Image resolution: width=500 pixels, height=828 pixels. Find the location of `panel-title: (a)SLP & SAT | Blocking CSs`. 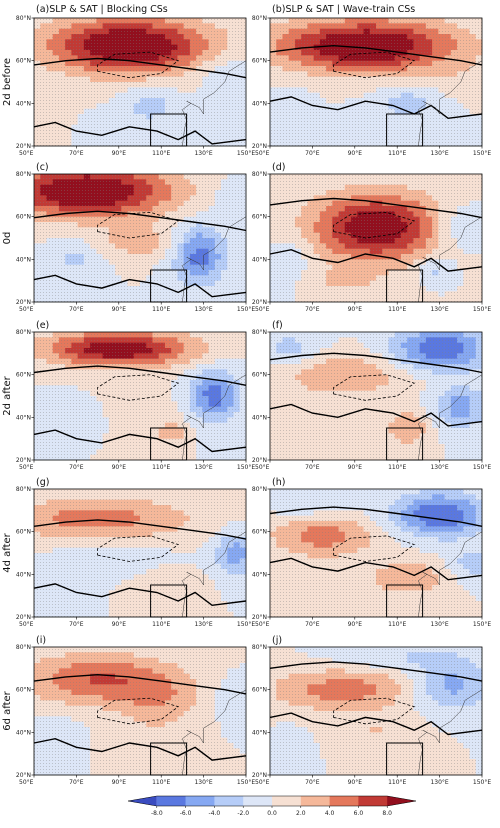

panel-title: (a)SLP & SAT | Blocking CSs is located at coordinates (102, 9).